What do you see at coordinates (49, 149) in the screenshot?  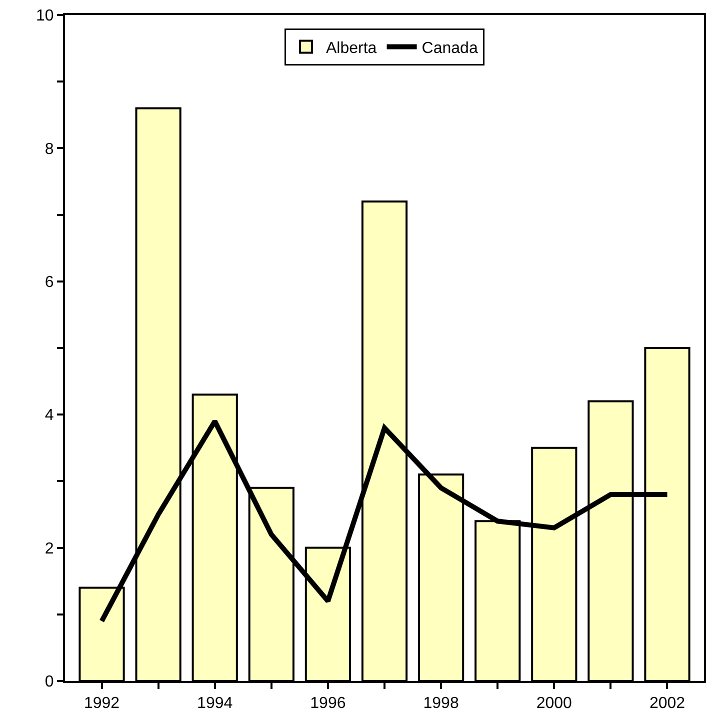 I see `y-tick-label: 8` at bounding box center [49, 149].